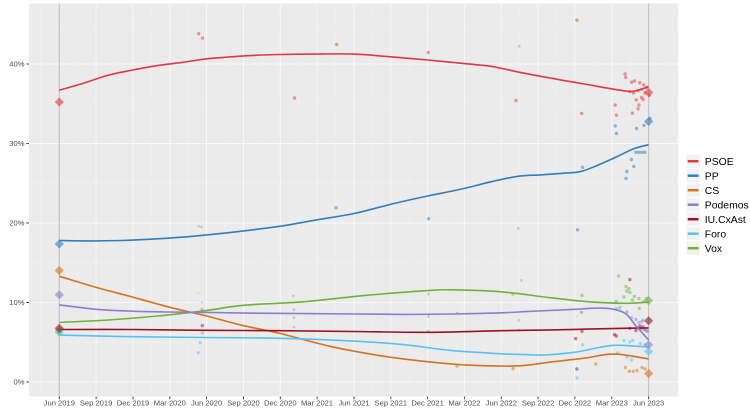 The width and height of the screenshot is (750, 417). Describe the element at coordinates (96, 403) in the screenshot. I see `svg-text: Sep 2019` at that location.